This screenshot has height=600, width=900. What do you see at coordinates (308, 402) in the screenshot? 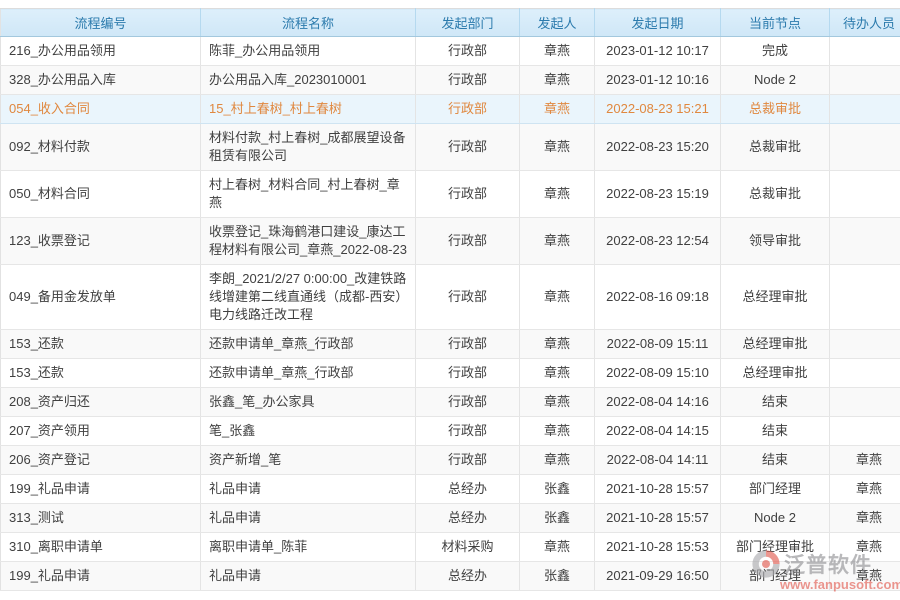
I see `cell-name: 张鑫_笔_办公家具` at bounding box center [308, 402].